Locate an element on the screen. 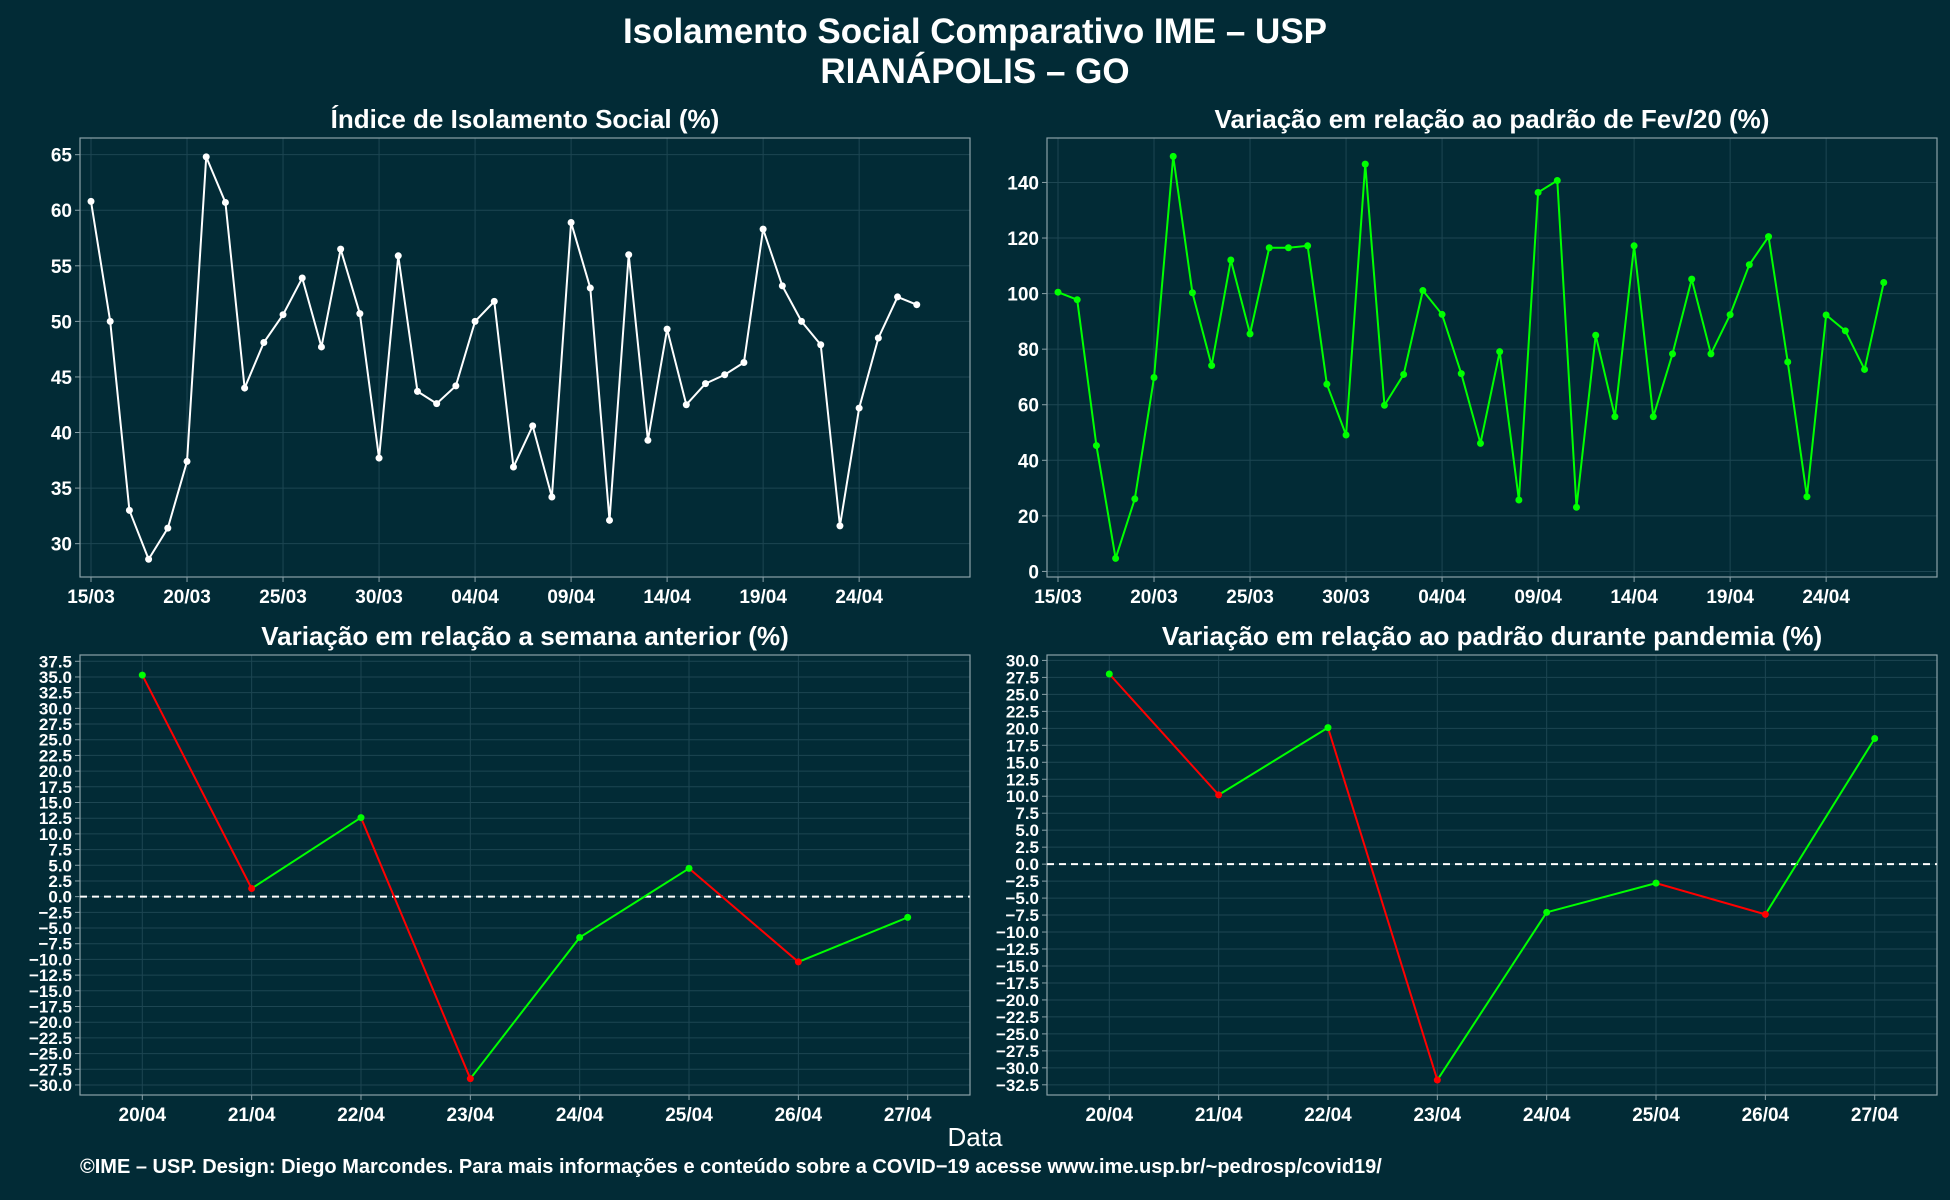 The image size is (1950, 1200). y-tick-label: −20.0 is located at coordinates (1017, 1000).